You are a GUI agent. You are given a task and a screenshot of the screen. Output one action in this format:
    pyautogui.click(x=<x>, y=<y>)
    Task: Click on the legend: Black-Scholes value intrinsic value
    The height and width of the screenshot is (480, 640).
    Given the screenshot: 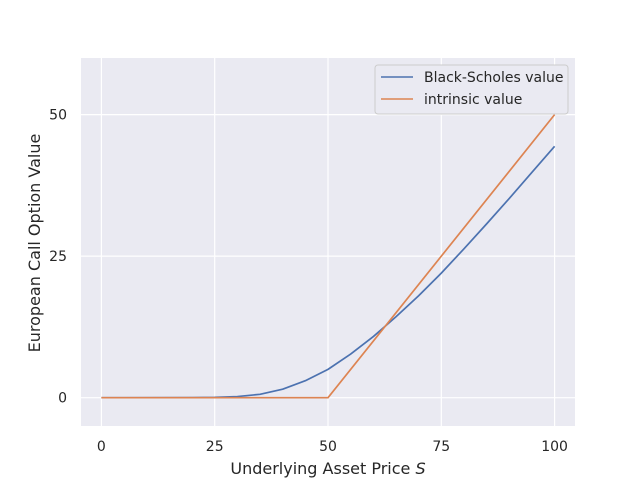 What is the action you would take?
    pyautogui.click(x=471, y=89)
    